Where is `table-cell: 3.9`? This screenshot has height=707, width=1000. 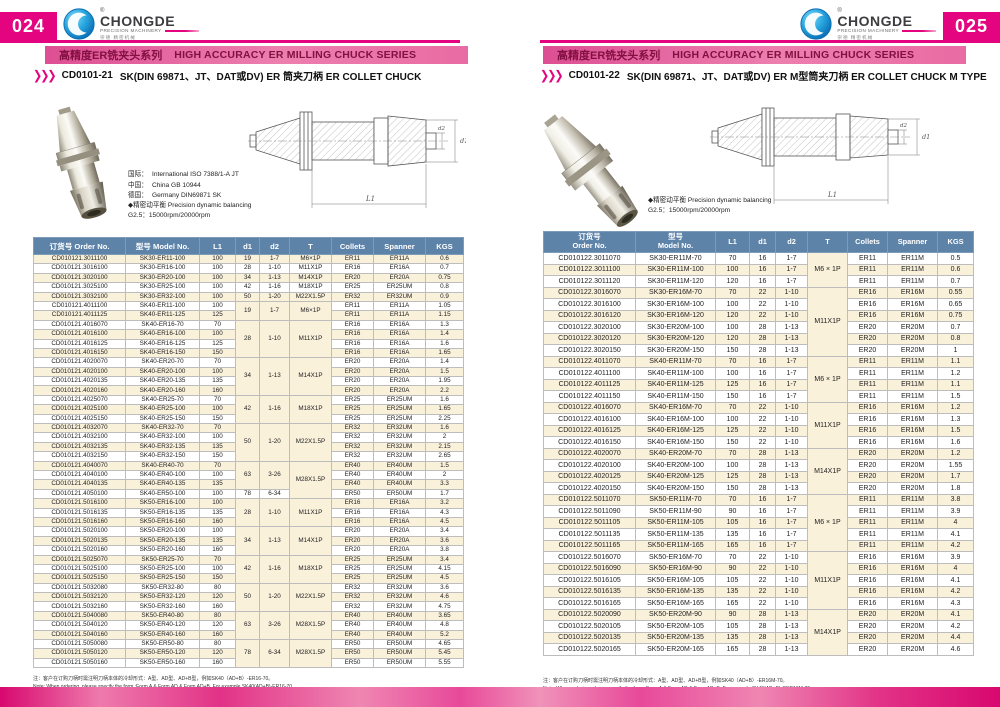 table-cell: 3.9 is located at coordinates (955, 511).